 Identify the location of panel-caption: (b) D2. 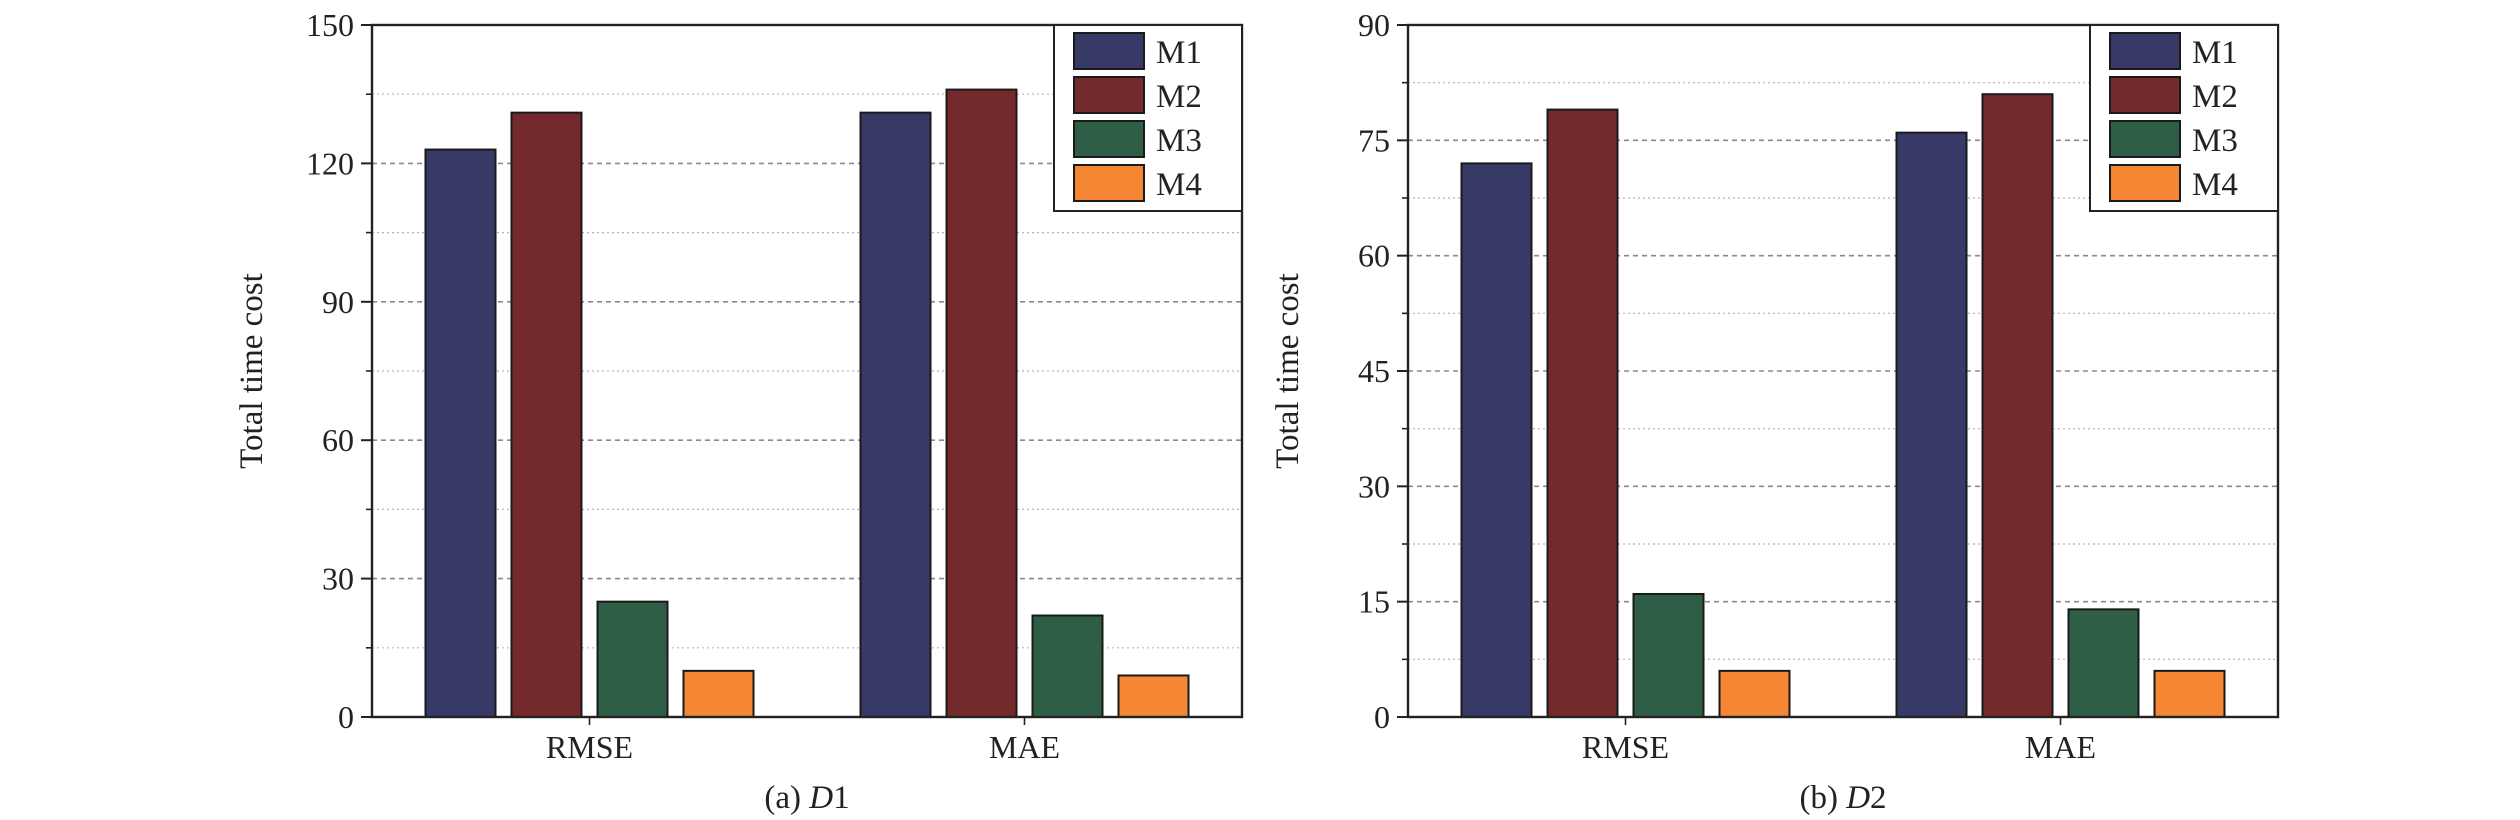
(1842, 798).